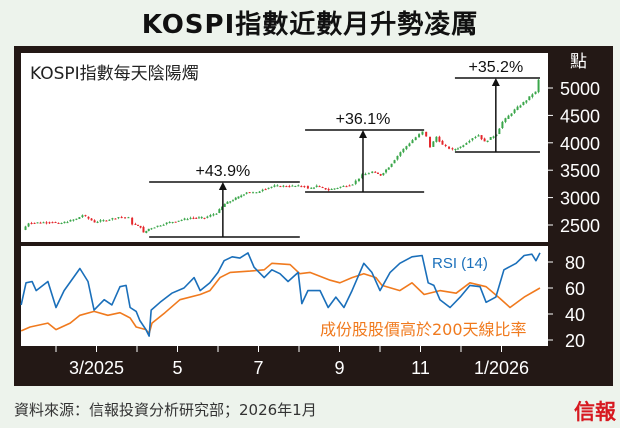  Describe the element at coordinates (114, 74) in the screenshot. I see `price-panel-title: KOSPI指數每天陰陽燭` at that location.